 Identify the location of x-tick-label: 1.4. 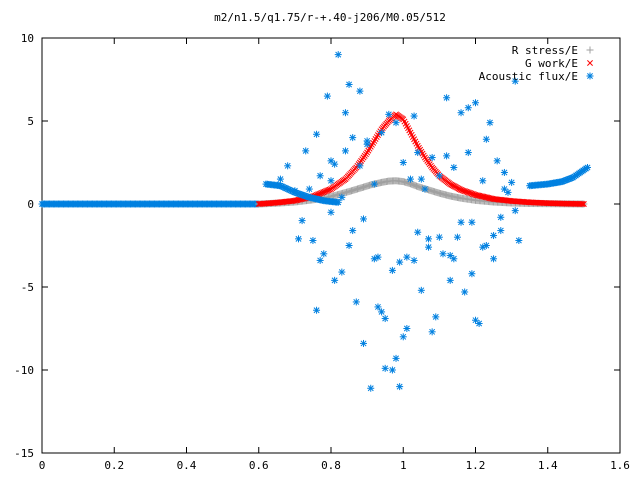
(548, 465).